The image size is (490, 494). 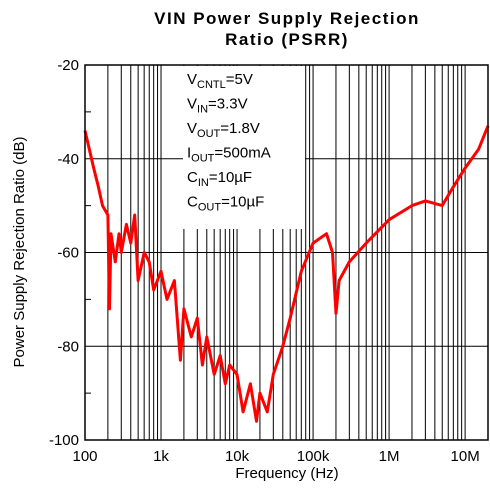 What do you see at coordinates (68, 65) in the screenshot?
I see `y-tick-label: -20` at bounding box center [68, 65].